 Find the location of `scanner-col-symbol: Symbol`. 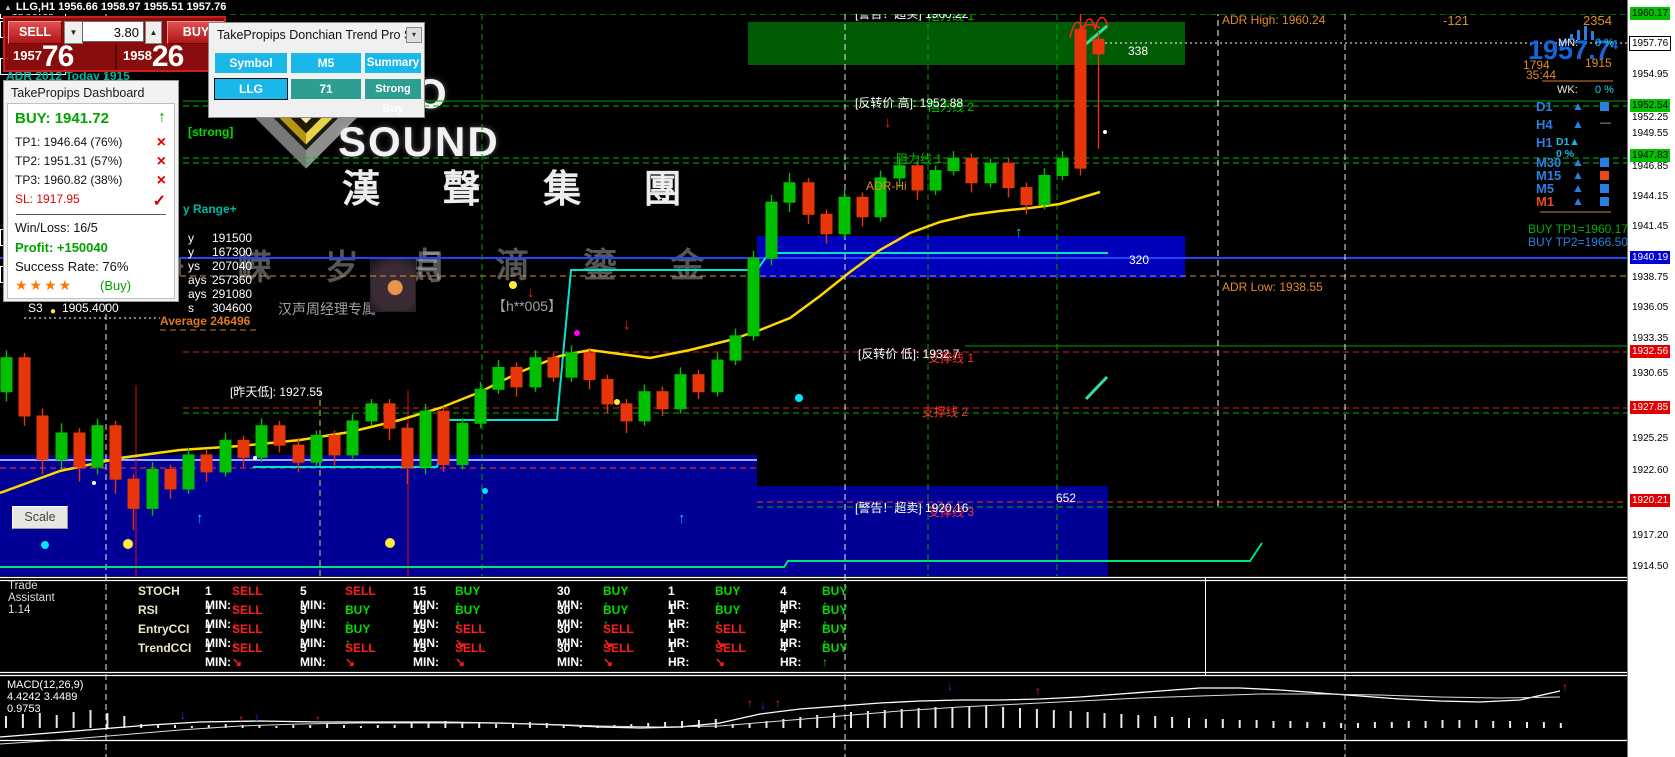

scanner-col-symbol: Symbol is located at coordinates (251, 63).